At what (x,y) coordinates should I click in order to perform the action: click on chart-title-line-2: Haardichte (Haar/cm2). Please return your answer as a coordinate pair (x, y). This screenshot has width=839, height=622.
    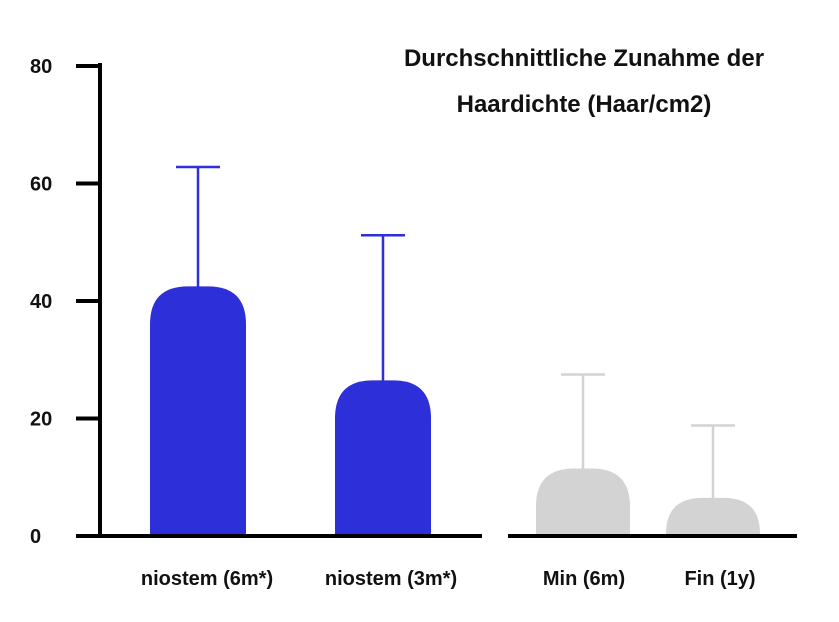
    Looking at the image, I should click on (584, 104).